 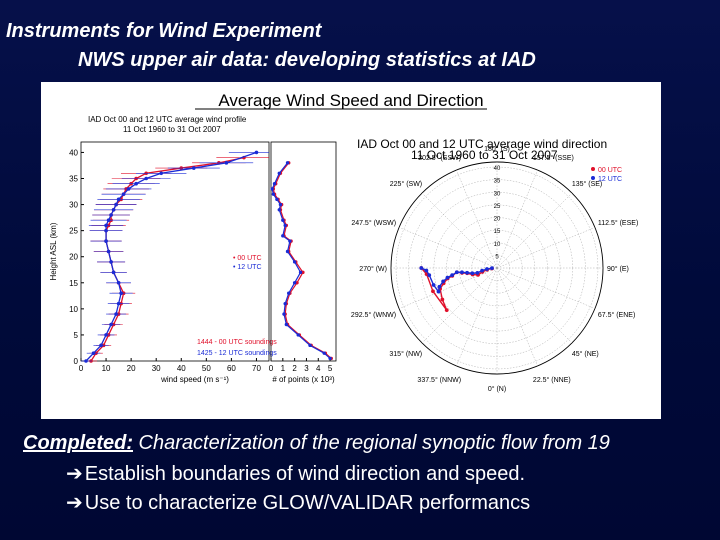 I want to click on profile-x-tick-label: 20, so click(x=131, y=368).